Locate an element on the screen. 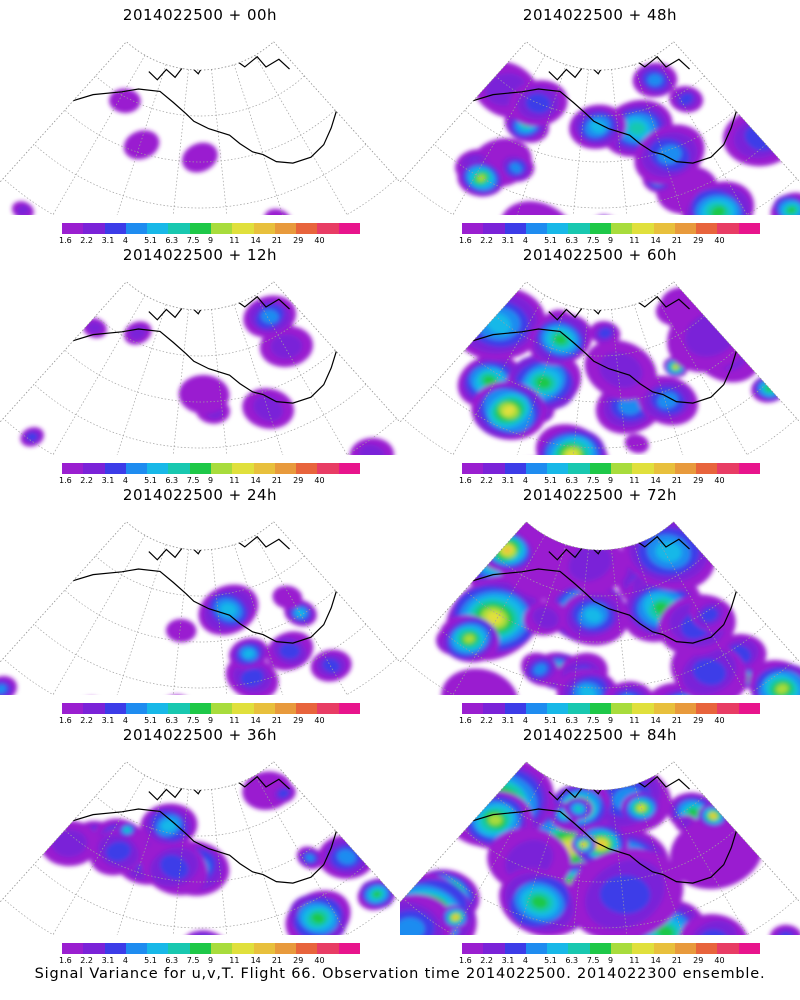 This screenshot has width=800, height=1000. panel-title: 2014022500 + 72h is located at coordinates (600, 495).